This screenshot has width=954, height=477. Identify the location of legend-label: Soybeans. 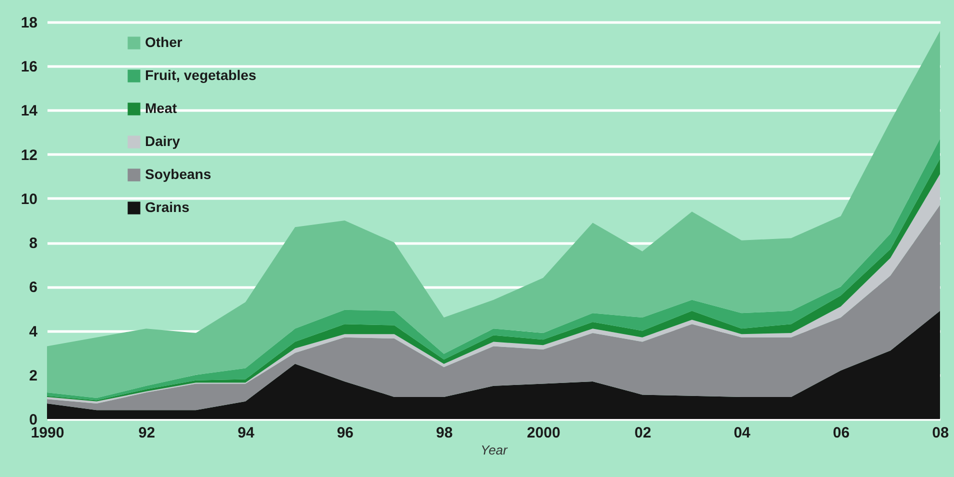
(178, 174).